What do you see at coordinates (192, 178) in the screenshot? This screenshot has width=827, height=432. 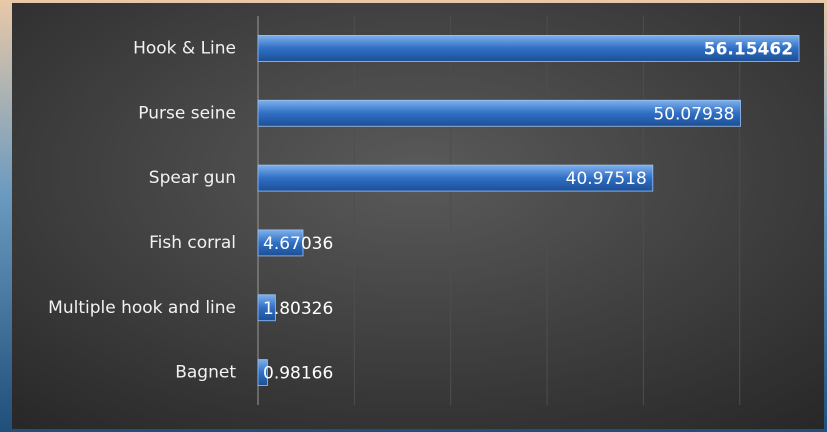 I see `y-tick-label: Spear gun` at bounding box center [192, 178].